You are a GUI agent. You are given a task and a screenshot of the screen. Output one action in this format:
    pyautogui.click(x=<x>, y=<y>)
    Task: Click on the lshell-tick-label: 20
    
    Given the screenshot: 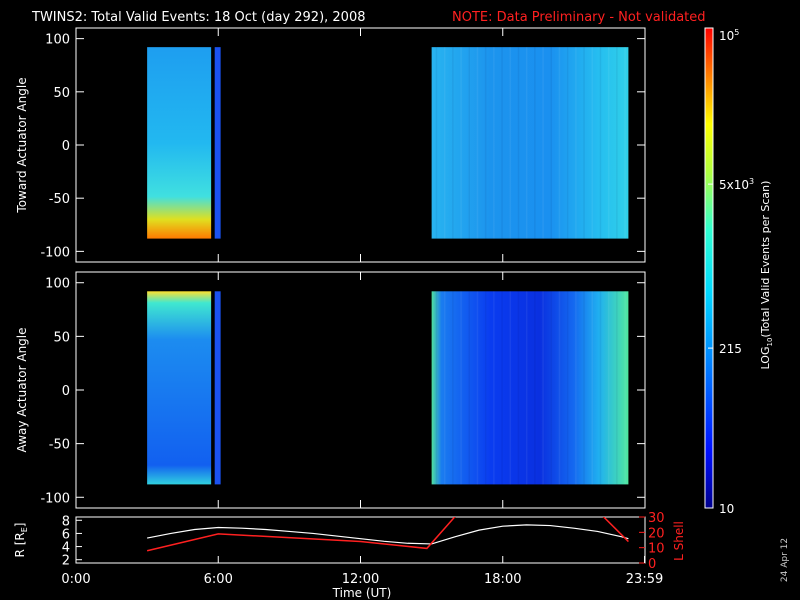 What is the action you would take?
    pyautogui.click(x=656, y=533)
    